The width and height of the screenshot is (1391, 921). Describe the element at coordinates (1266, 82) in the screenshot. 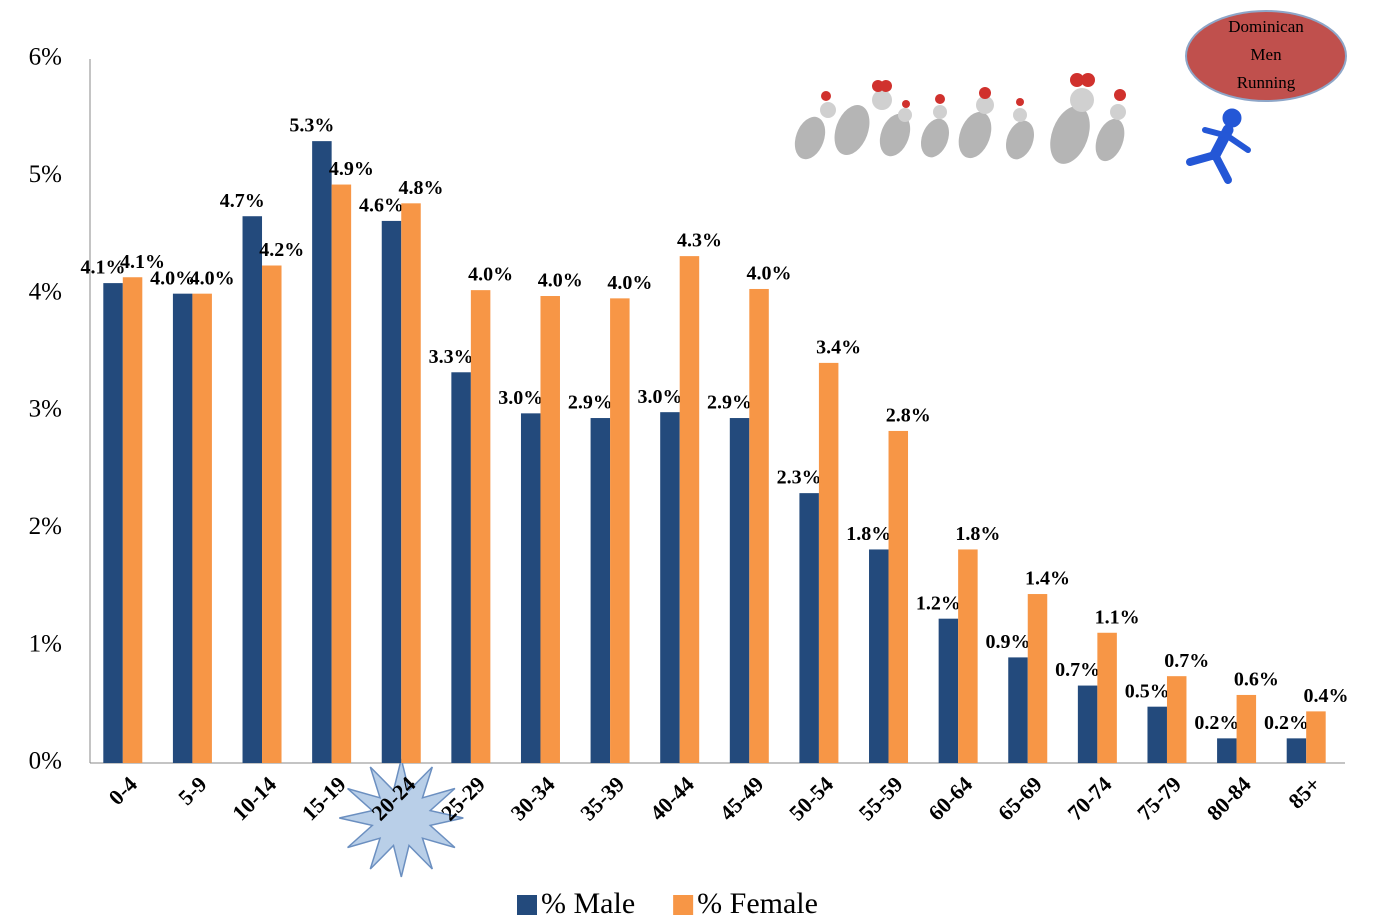

I see `annotation-text: Running` at that location.